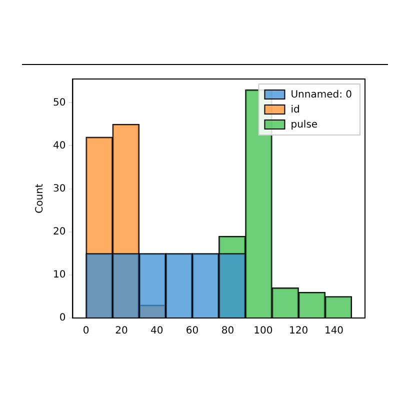  I want to click on y-tick-label: 50, so click(59, 102).